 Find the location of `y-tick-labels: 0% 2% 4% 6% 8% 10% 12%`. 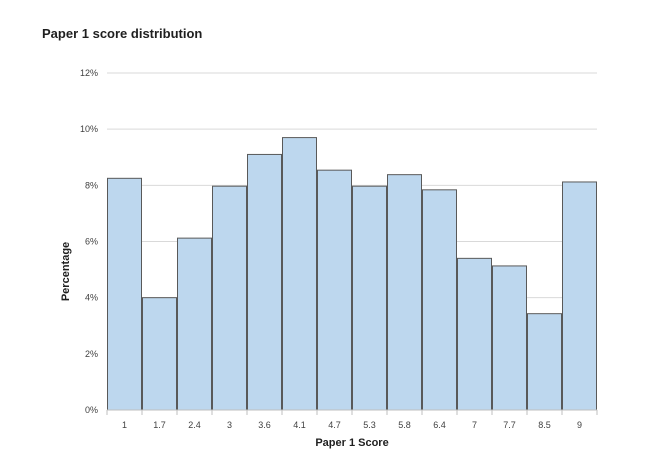

y-tick-labels: 0% 2% 4% 6% 8% 10% 12% is located at coordinates (89, 241).